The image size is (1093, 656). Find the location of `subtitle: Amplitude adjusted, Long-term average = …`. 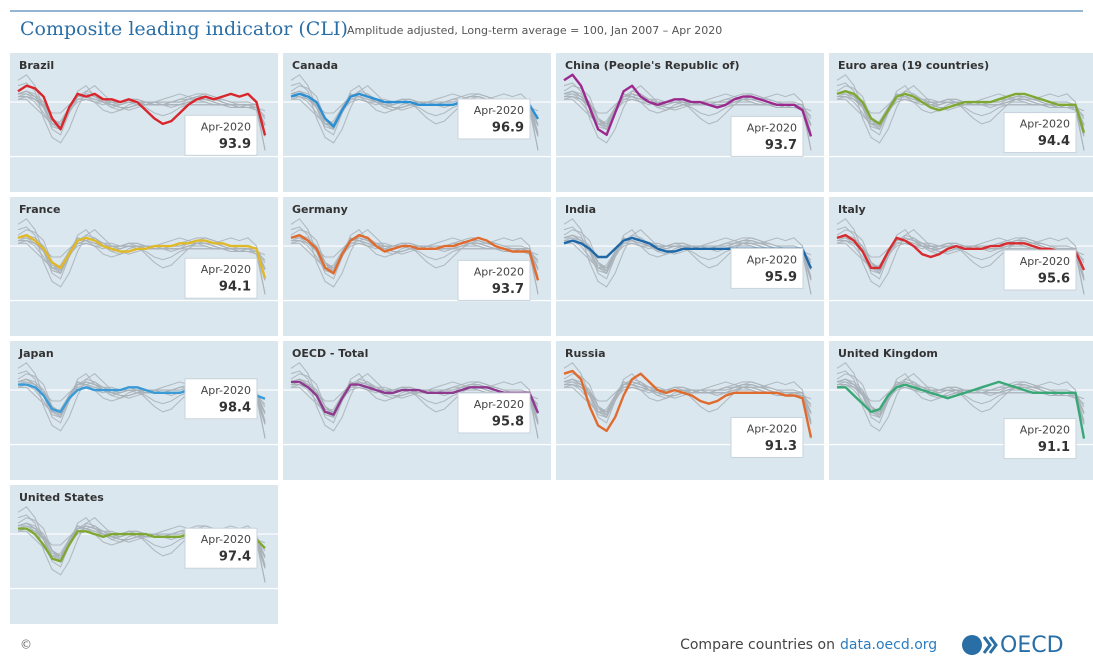

subtitle: Amplitude adjusted, Long-term average = … is located at coordinates (534, 30).